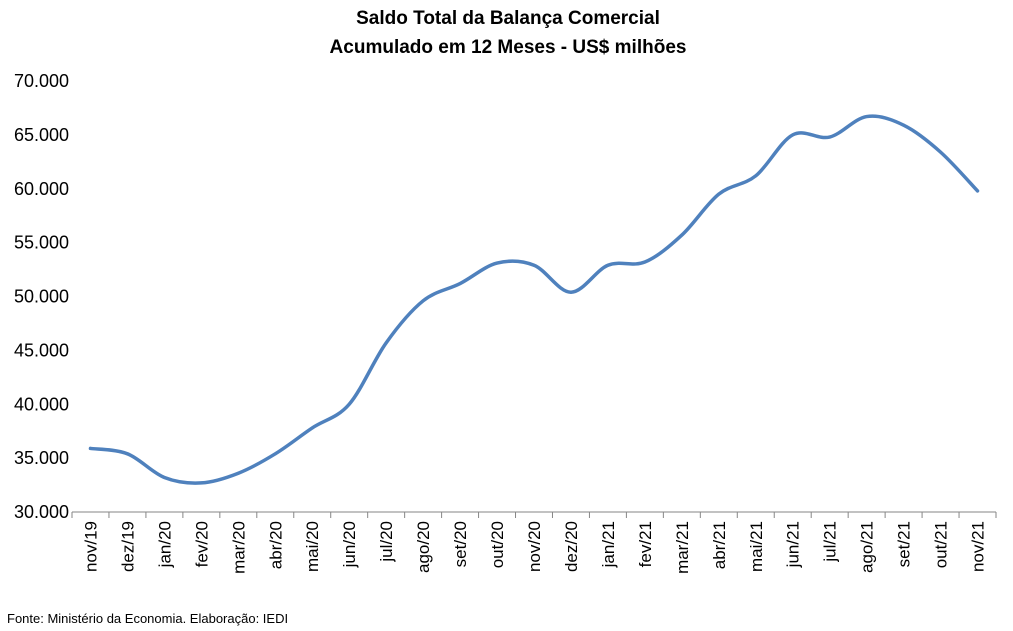 The width and height of the screenshot is (1013, 631). I want to click on y-tick-label: 30.000, so click(41, 512).